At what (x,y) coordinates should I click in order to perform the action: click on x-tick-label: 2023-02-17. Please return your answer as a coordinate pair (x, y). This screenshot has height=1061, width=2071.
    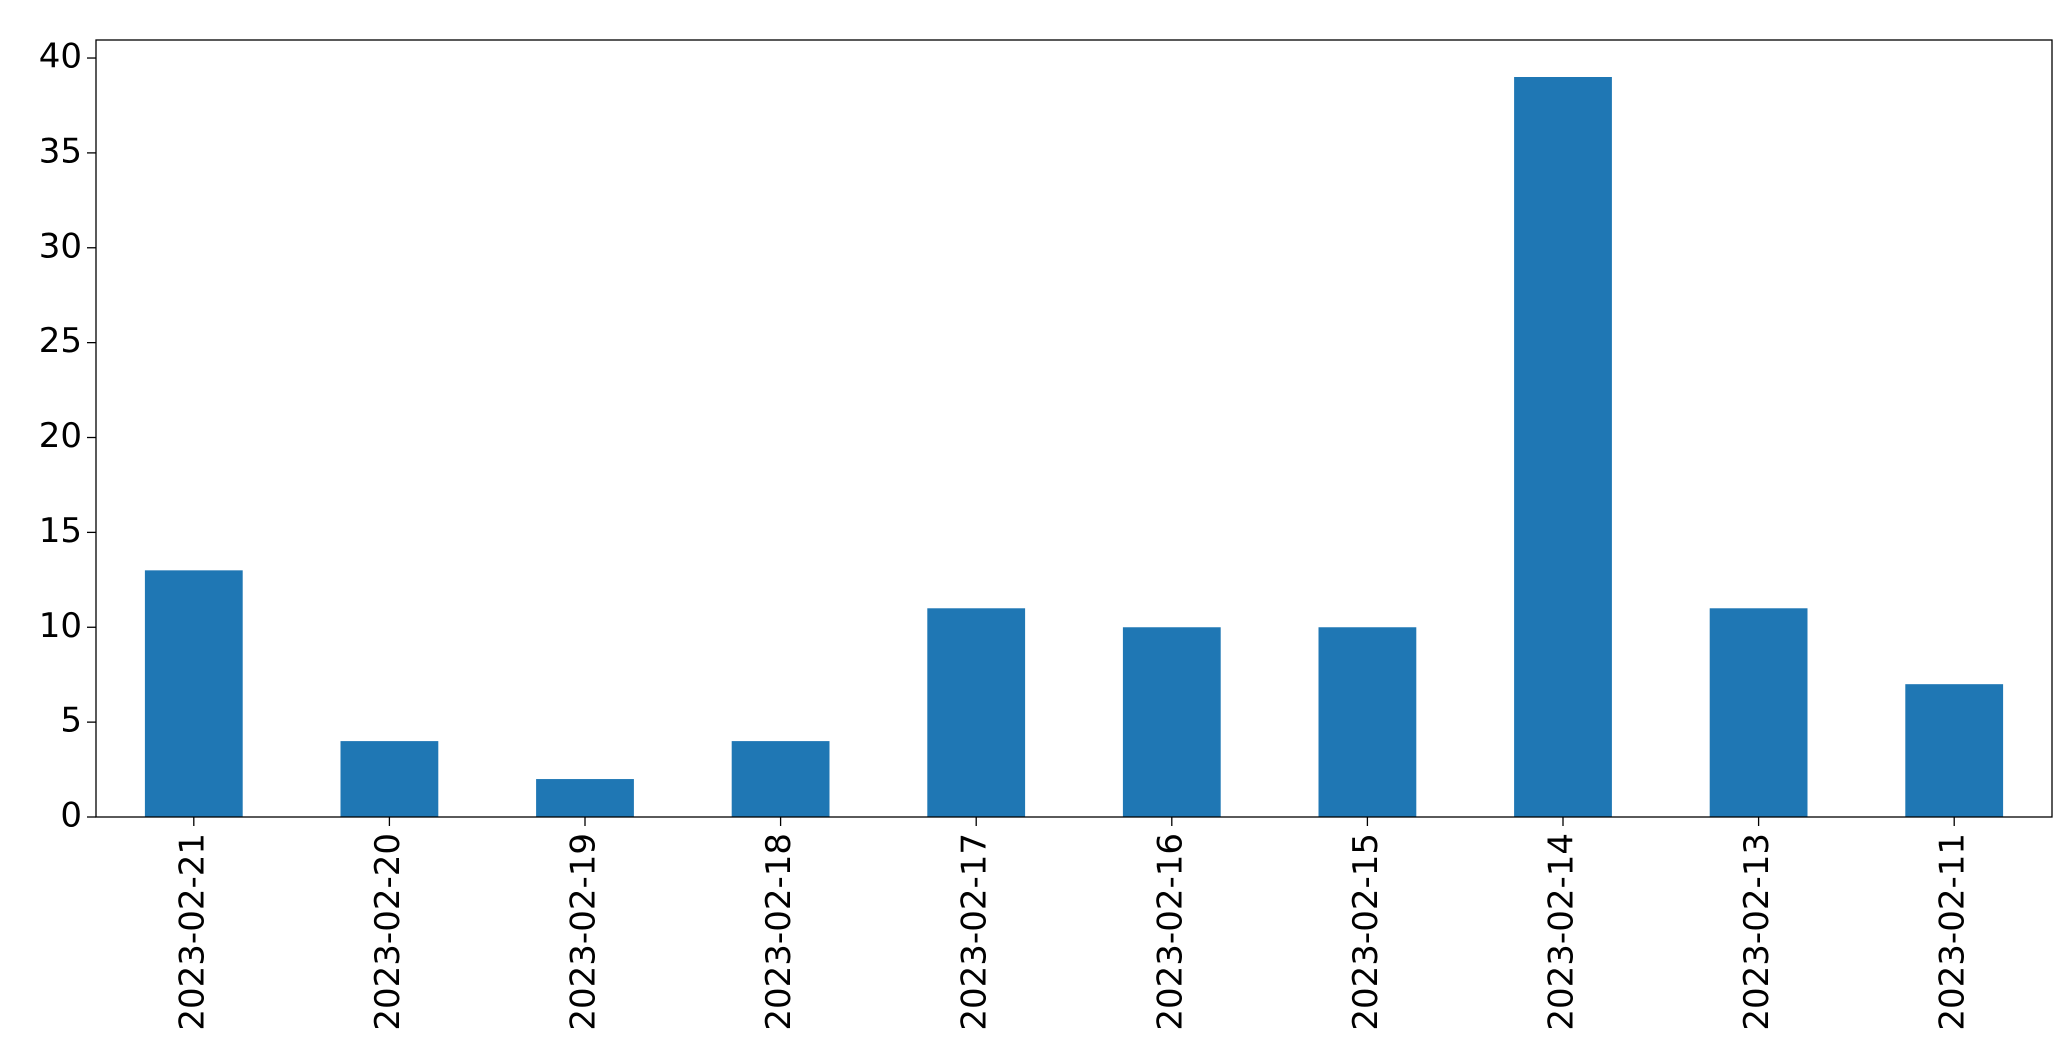
    Looking at the image, I should click on (975, 932).